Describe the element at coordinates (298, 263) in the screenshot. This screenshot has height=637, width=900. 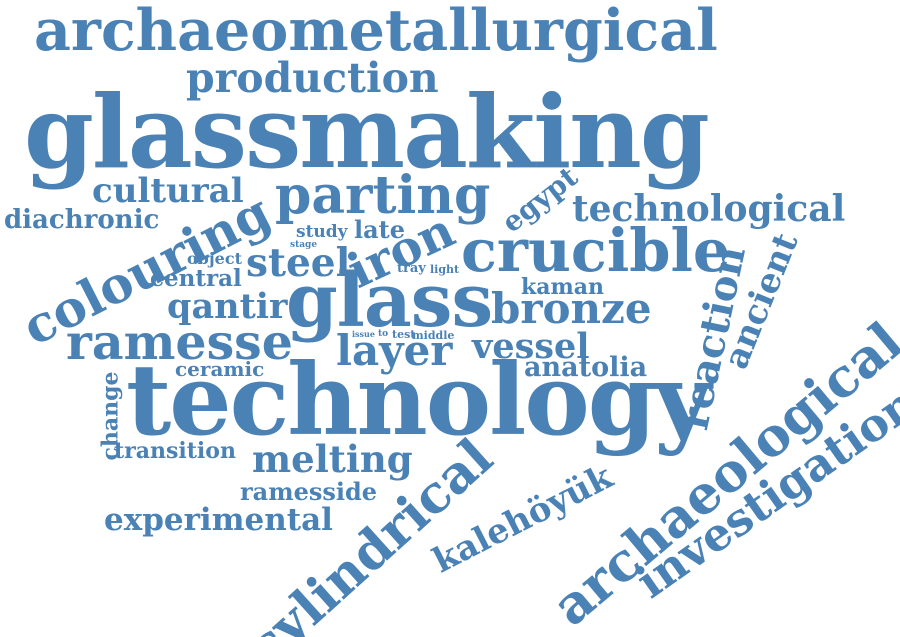
I see `word: steel` at that location.